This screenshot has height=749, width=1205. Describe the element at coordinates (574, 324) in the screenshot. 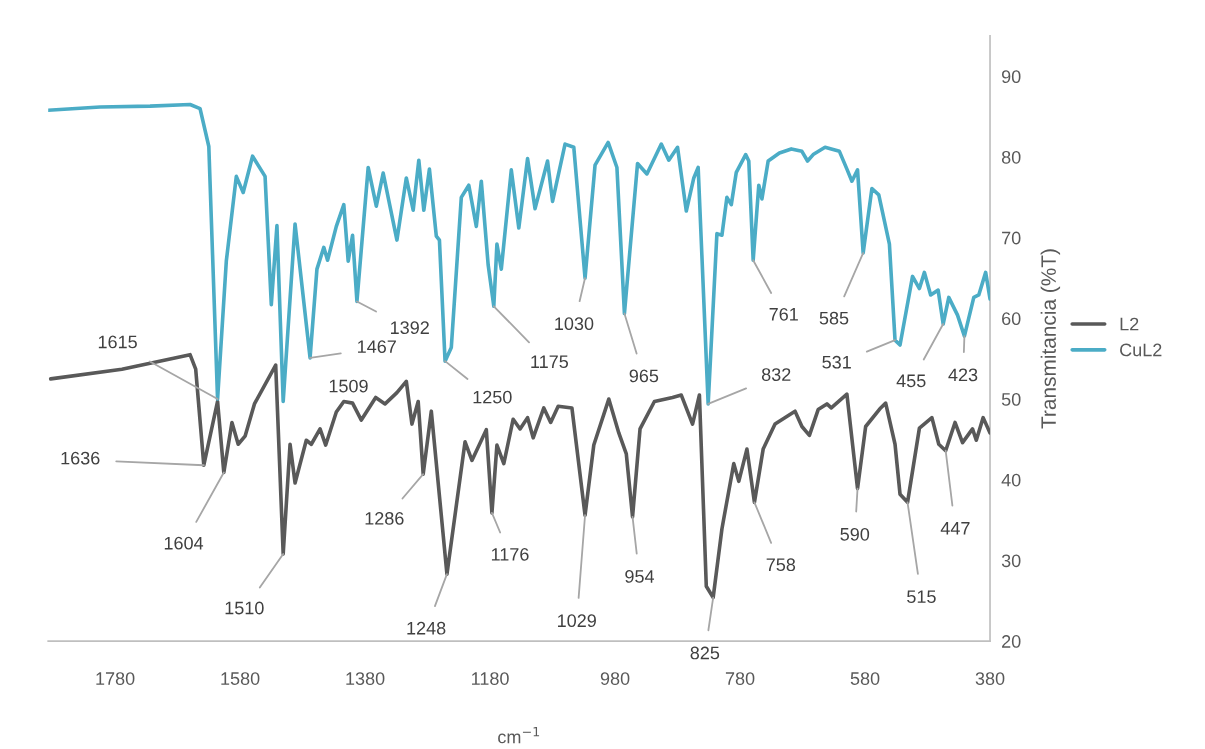

I see `annotation: 1030` at that location.